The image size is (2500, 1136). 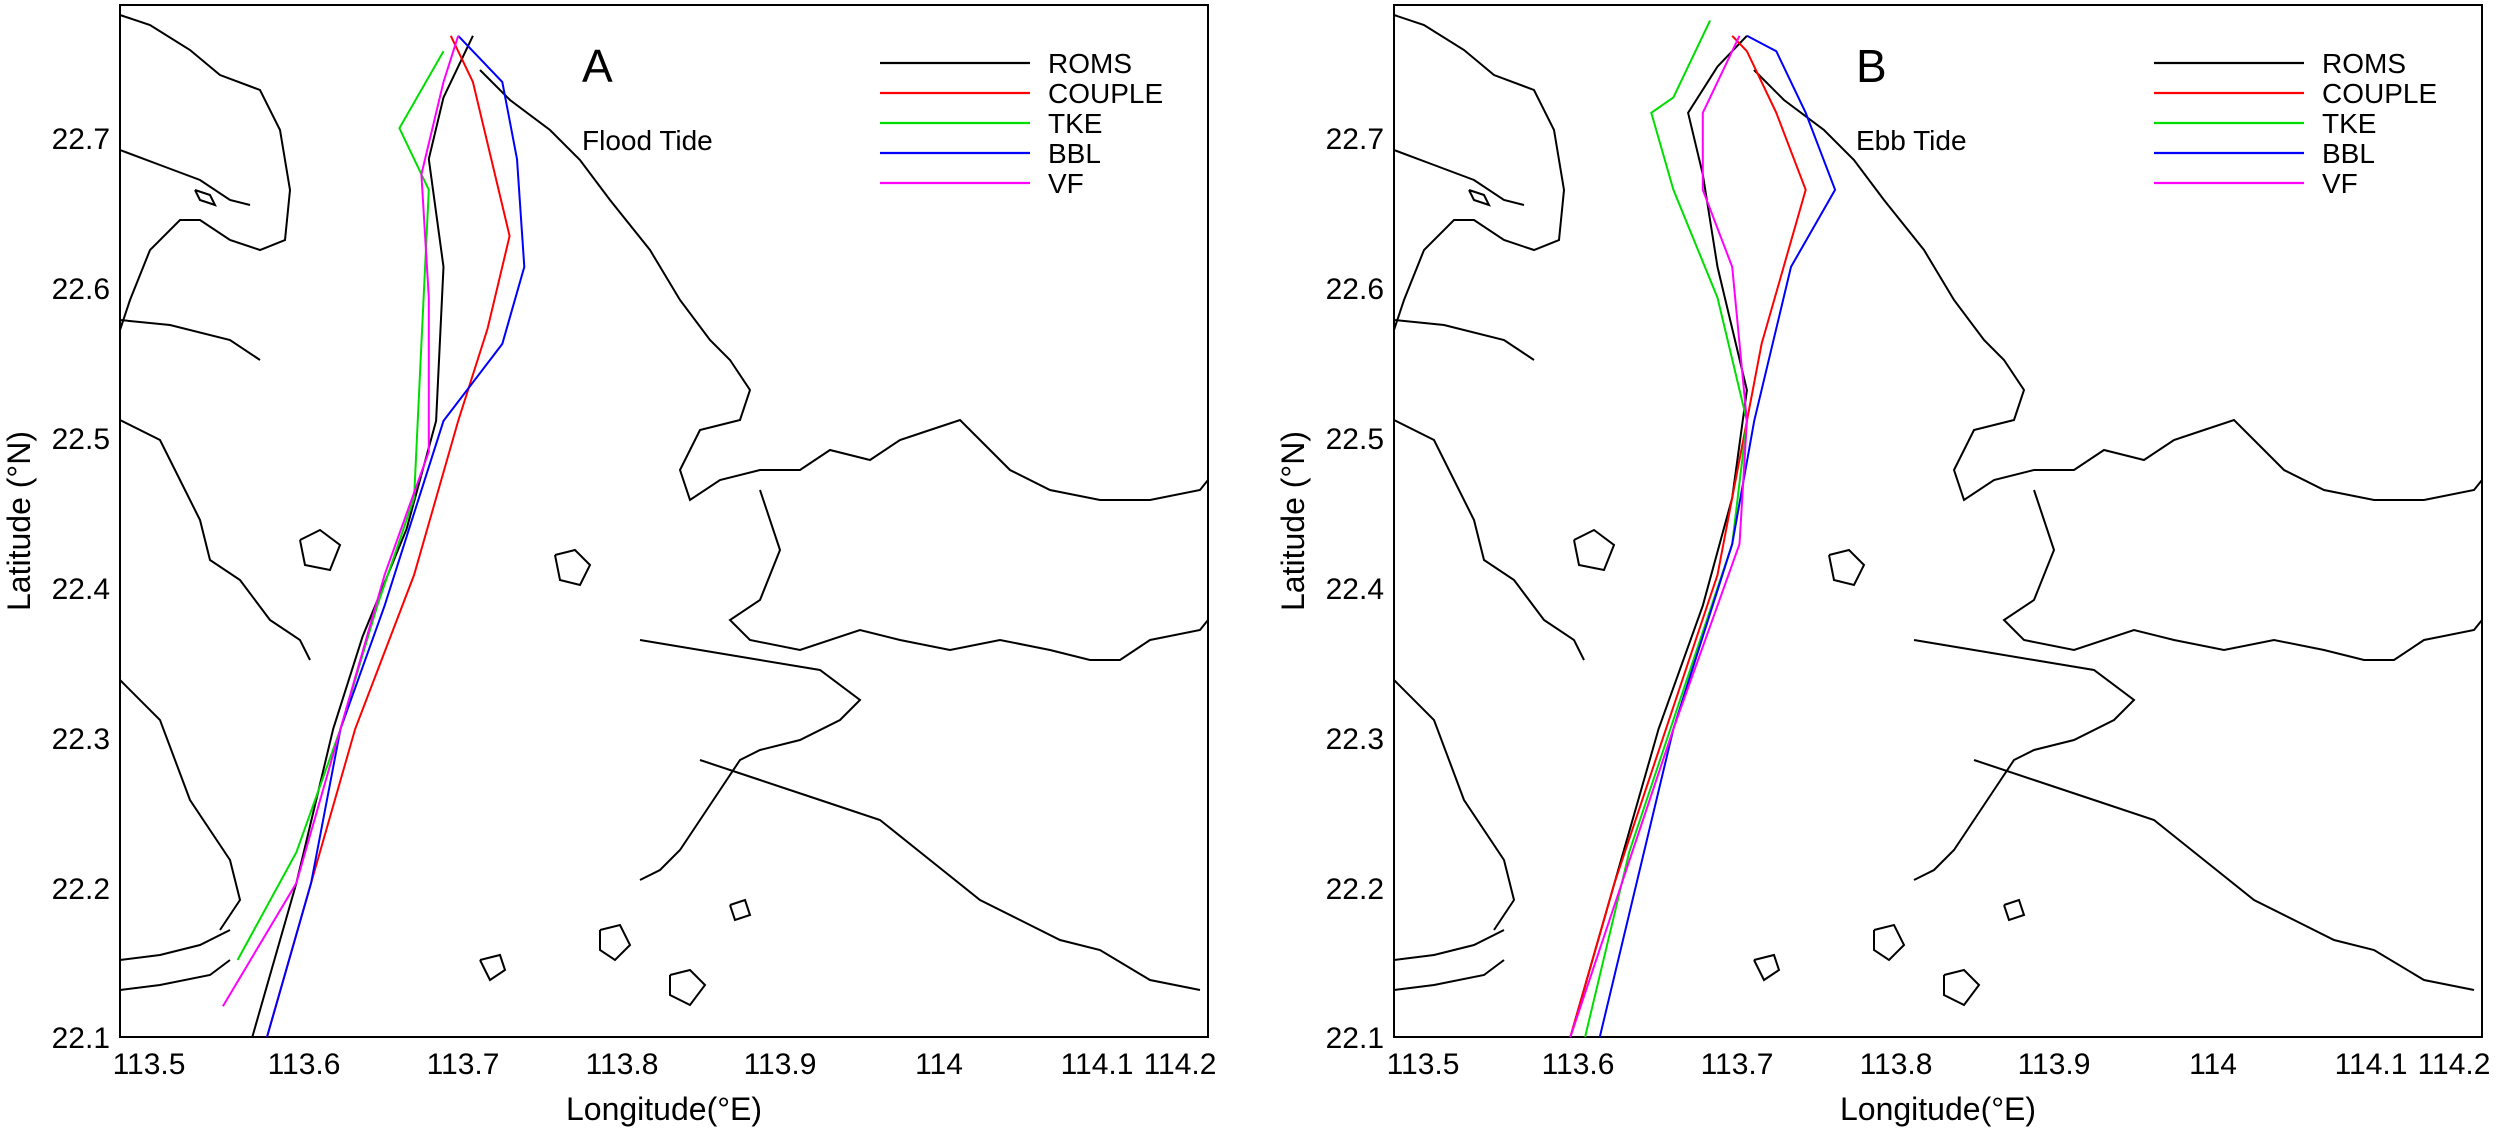 I want to click on ytick-a-4: 22.4, so click(x=81, y=589).